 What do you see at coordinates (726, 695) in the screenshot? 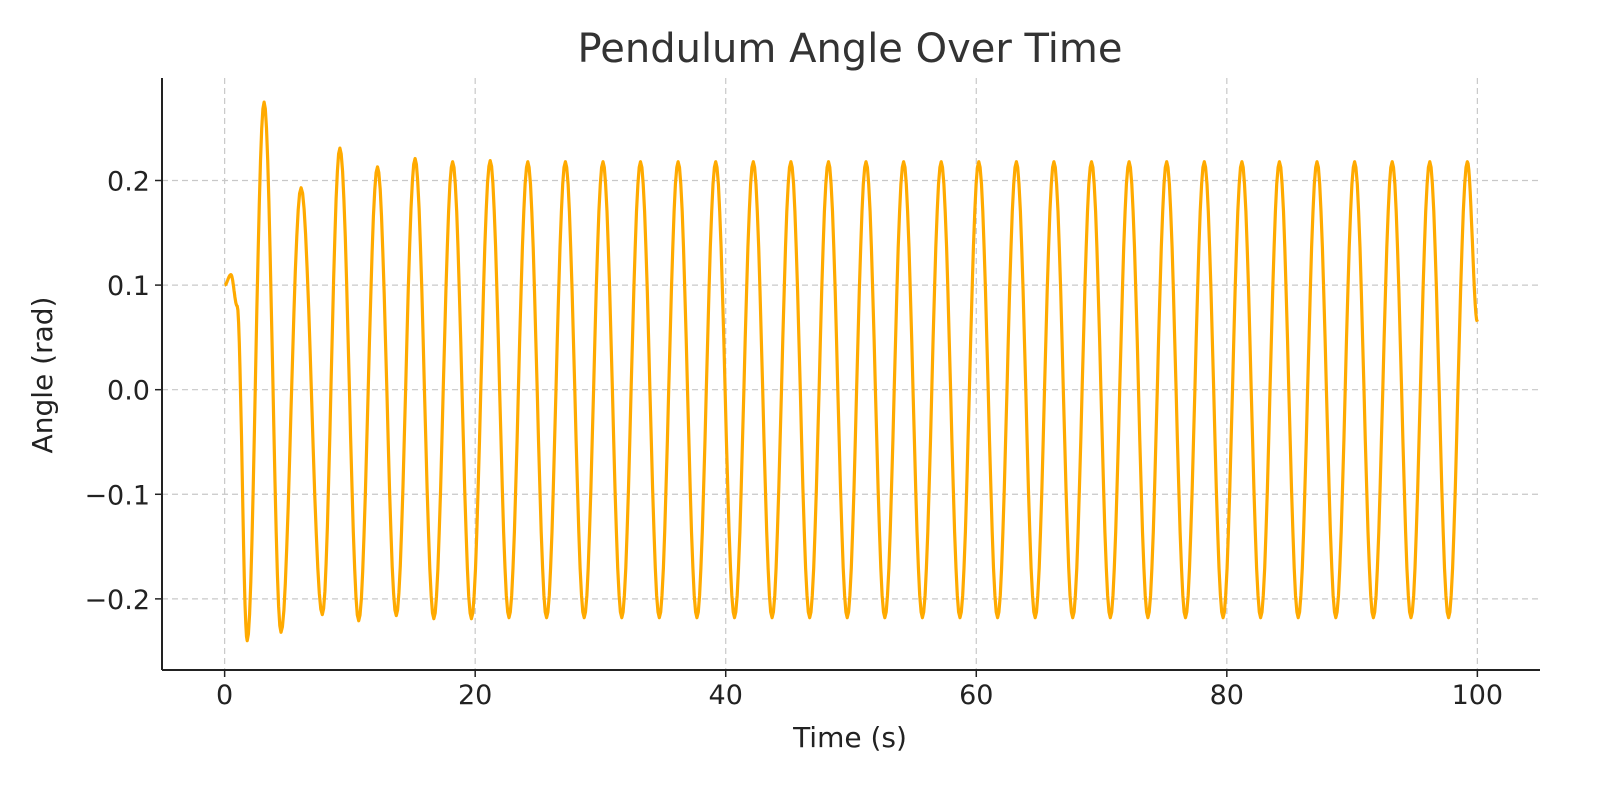
I see `x-tick-label: 40` at bounding box center [726, 695].